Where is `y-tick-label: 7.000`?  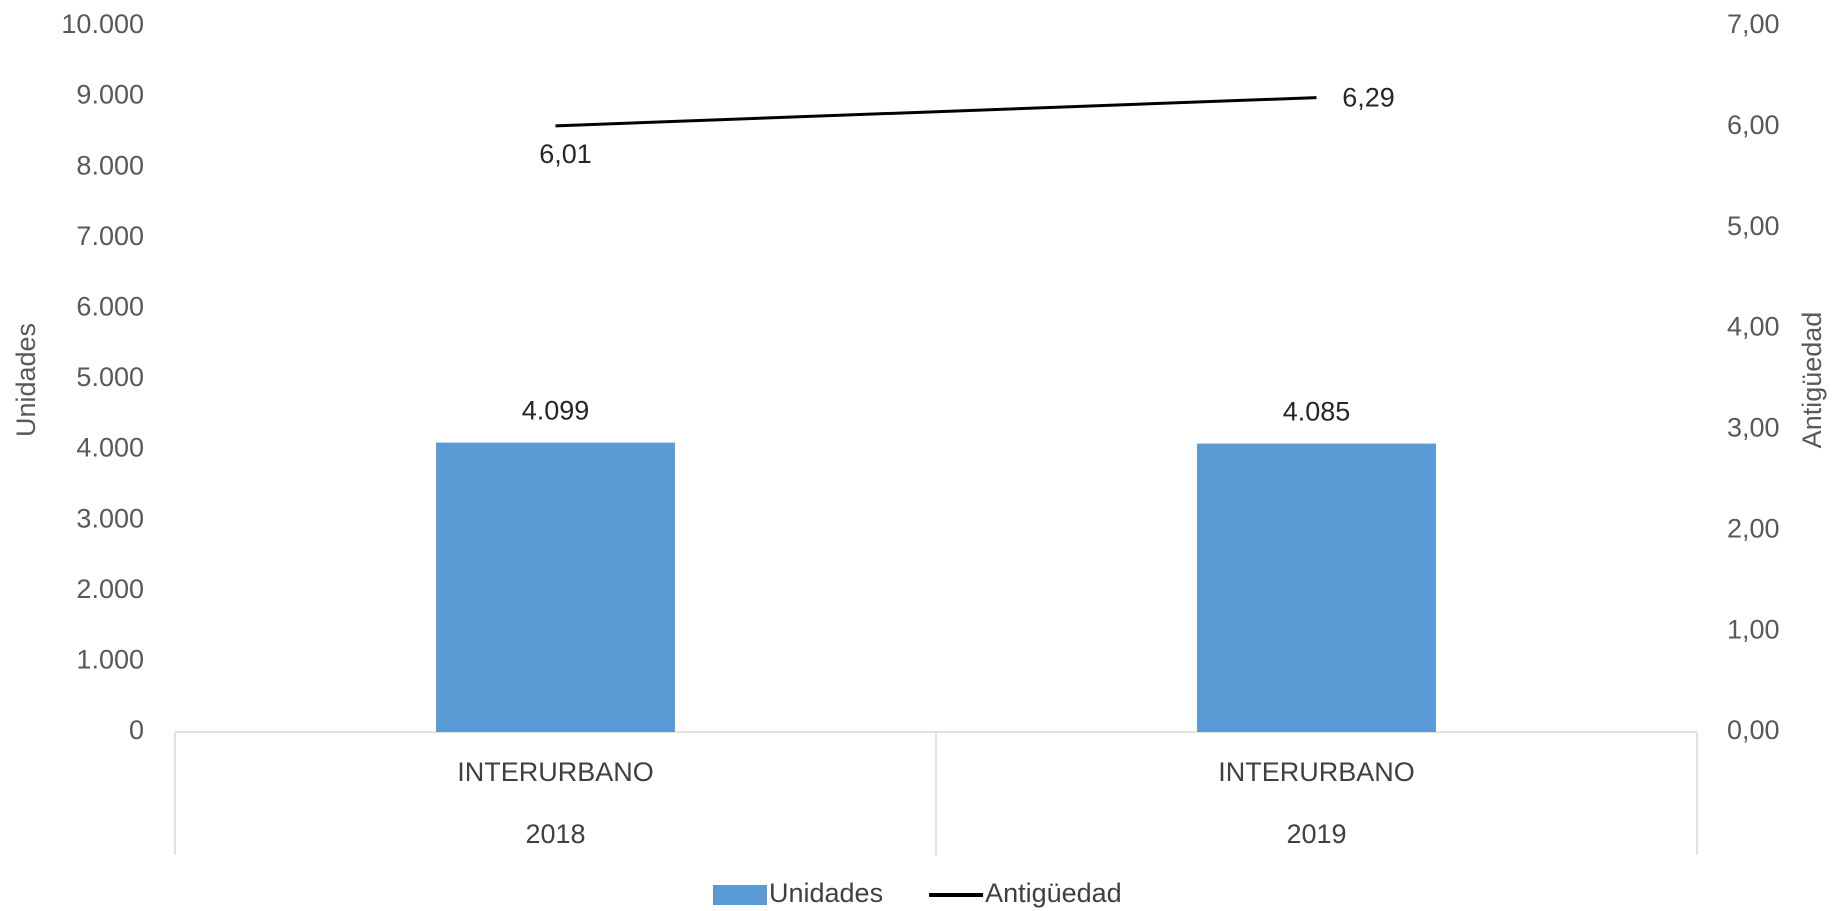 y-tick-label: 7.000 is located at coordinates (110, 236).